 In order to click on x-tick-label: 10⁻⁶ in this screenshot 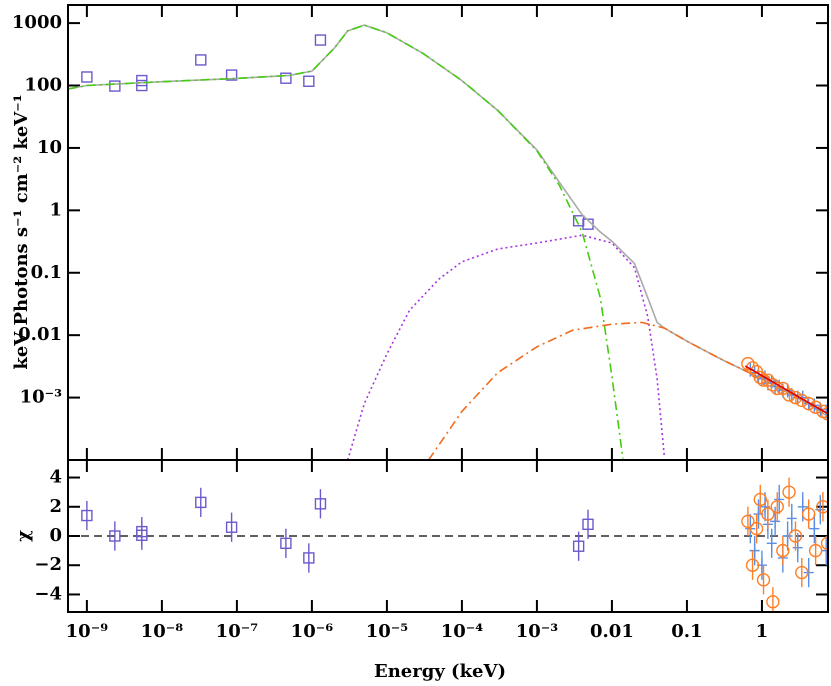, I will do `click(312, 631)`.